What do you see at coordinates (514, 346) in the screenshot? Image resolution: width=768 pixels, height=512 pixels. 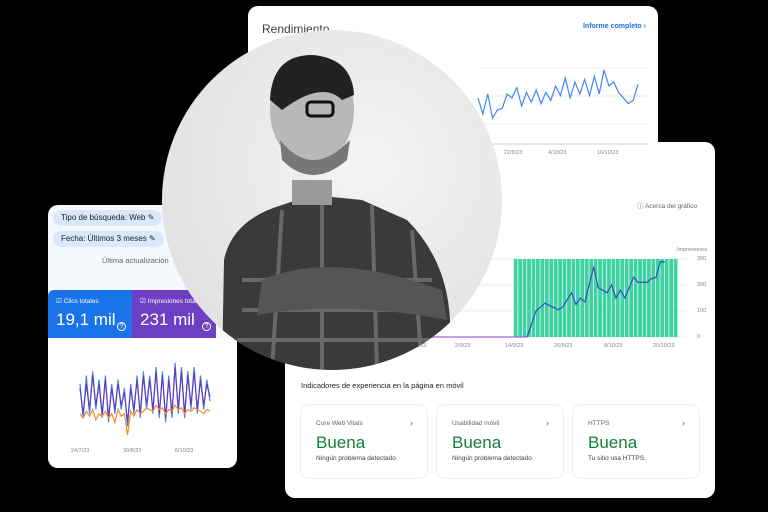 I see `x-tick: 14/9/23` at bounding box center [514, 346].